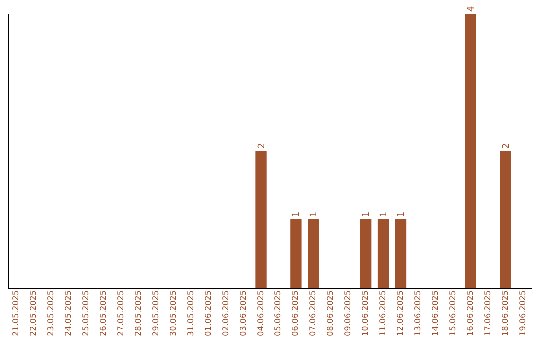 This screenshot has width=540, height=340. Describe the element at coordinates (383, 313) in the screenshot. I see `x-tick-label: 11.06.2025` at that location.